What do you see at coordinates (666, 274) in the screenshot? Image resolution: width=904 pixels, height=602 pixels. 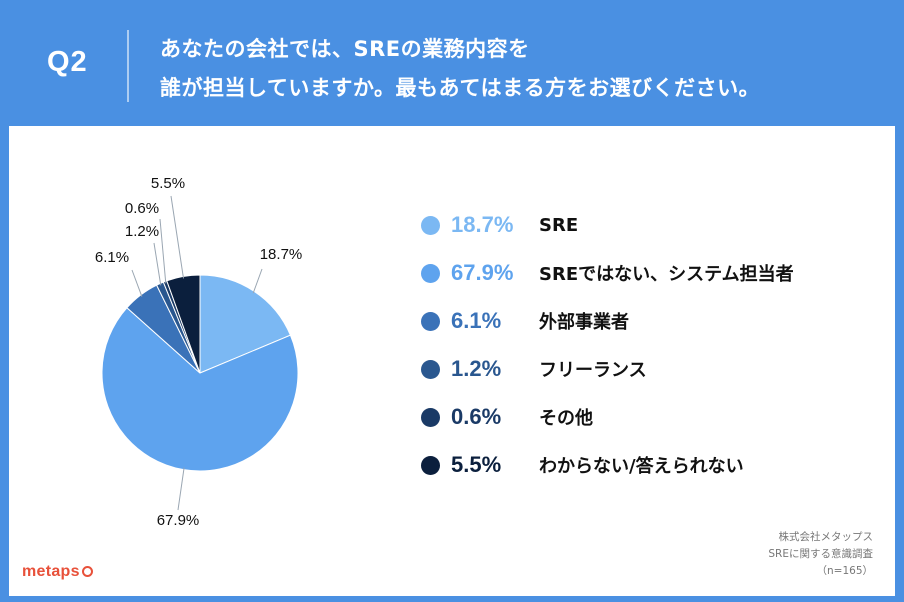 I see `legend-label: SREではない、システム担当者` at bounding box center [666, 274].